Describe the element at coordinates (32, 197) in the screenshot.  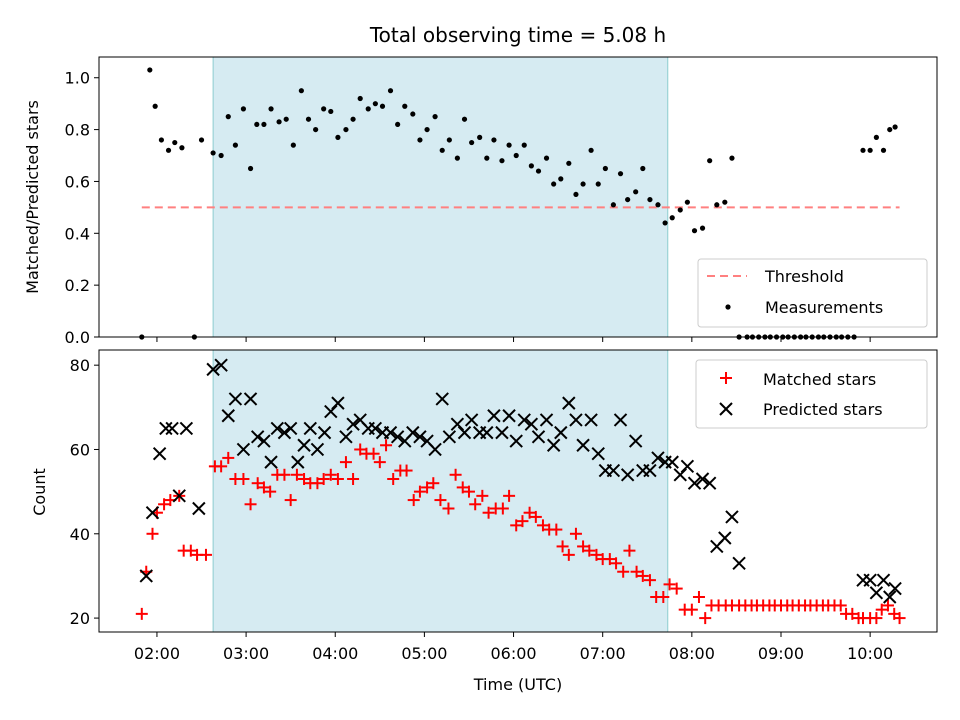
I see `ratio-y-axis-label: Matched/Predicted stars` at that location.